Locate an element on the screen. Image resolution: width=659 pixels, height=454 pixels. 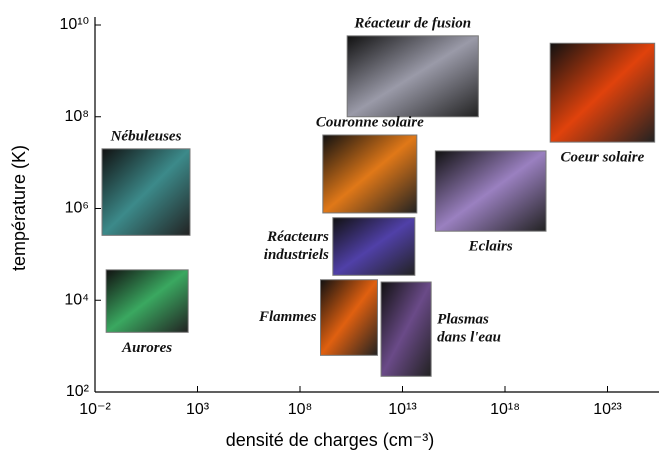
x-tick-label: 10¹⁸ is located at coordinates (505, 409).